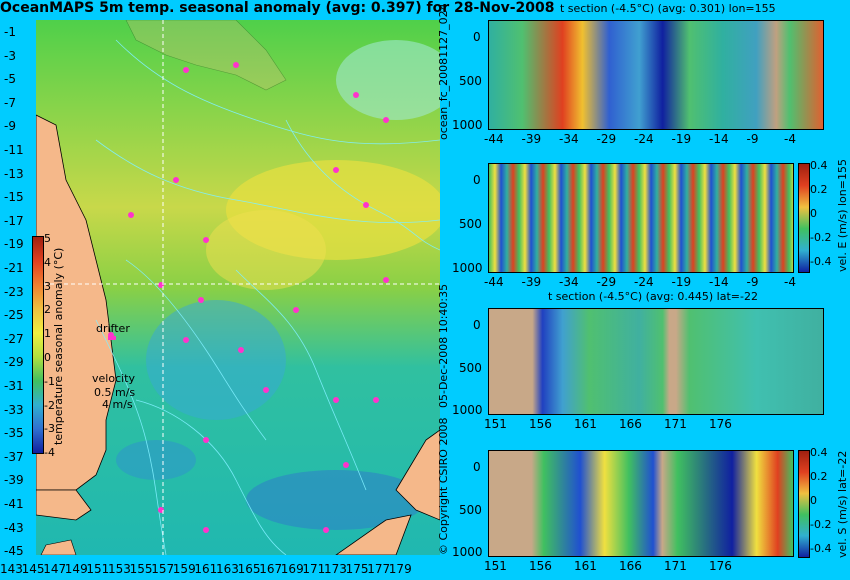 The image size is (850, 580). What do you see at coordinates (467, 552) in the screenshot?
I see `panel-4-depth-label: 1000` at bounding box center [467, 552].